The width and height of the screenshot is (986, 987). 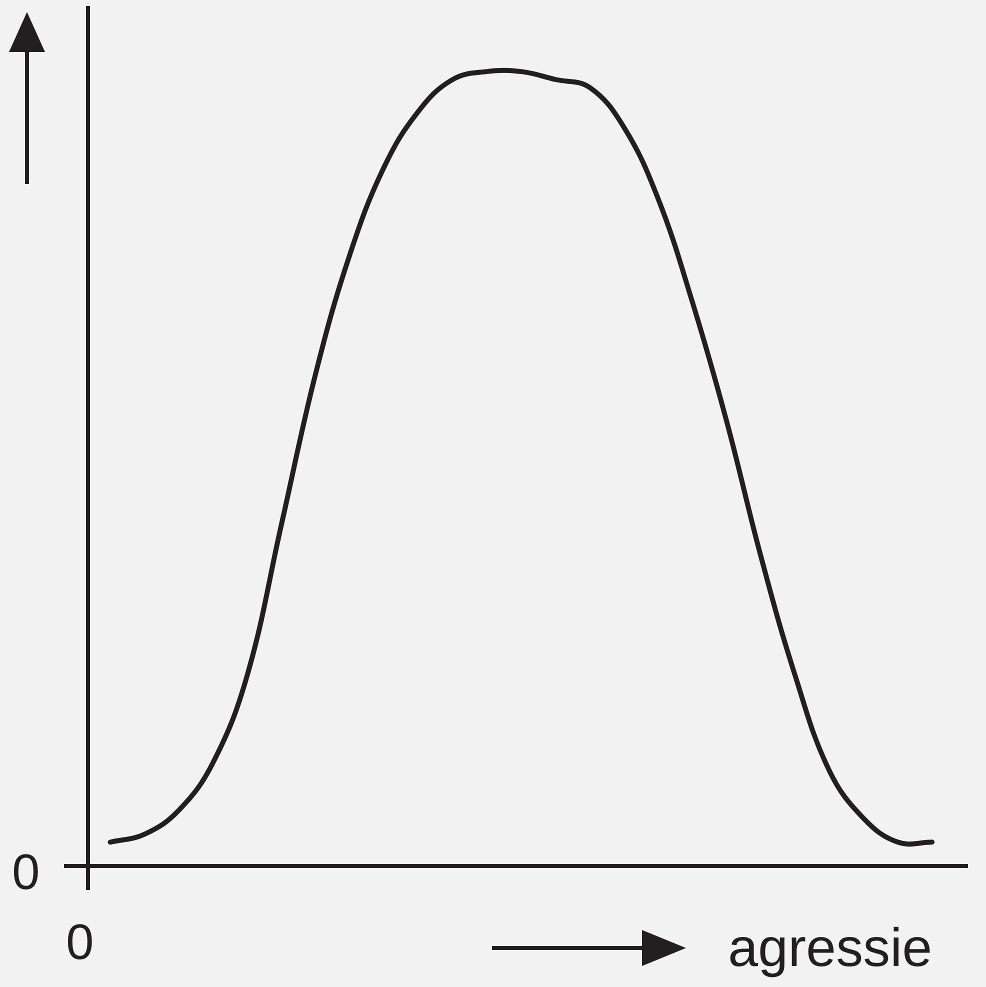 What do you see at coordinates (830, 948) in the screenshot?
I see `x-axis-title: agressie` at bounding box center [830, 948].